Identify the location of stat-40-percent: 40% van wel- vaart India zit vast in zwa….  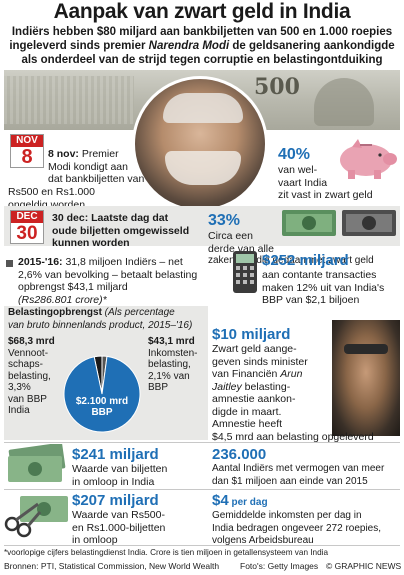
(325, 173).